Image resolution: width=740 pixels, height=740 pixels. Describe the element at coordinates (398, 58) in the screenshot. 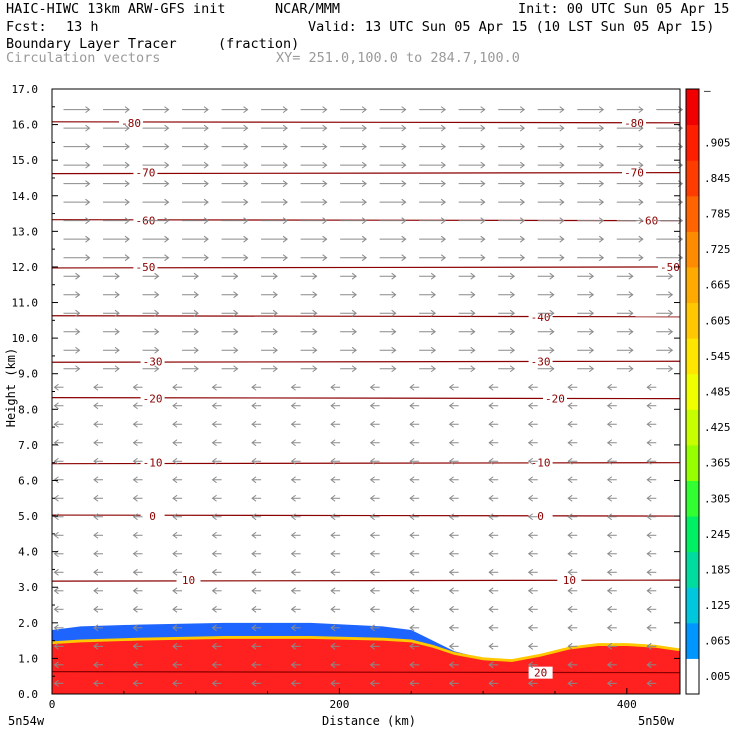

I see `xy-range: XY= 251.0,100.0 to 284.7,100.0` at that location.